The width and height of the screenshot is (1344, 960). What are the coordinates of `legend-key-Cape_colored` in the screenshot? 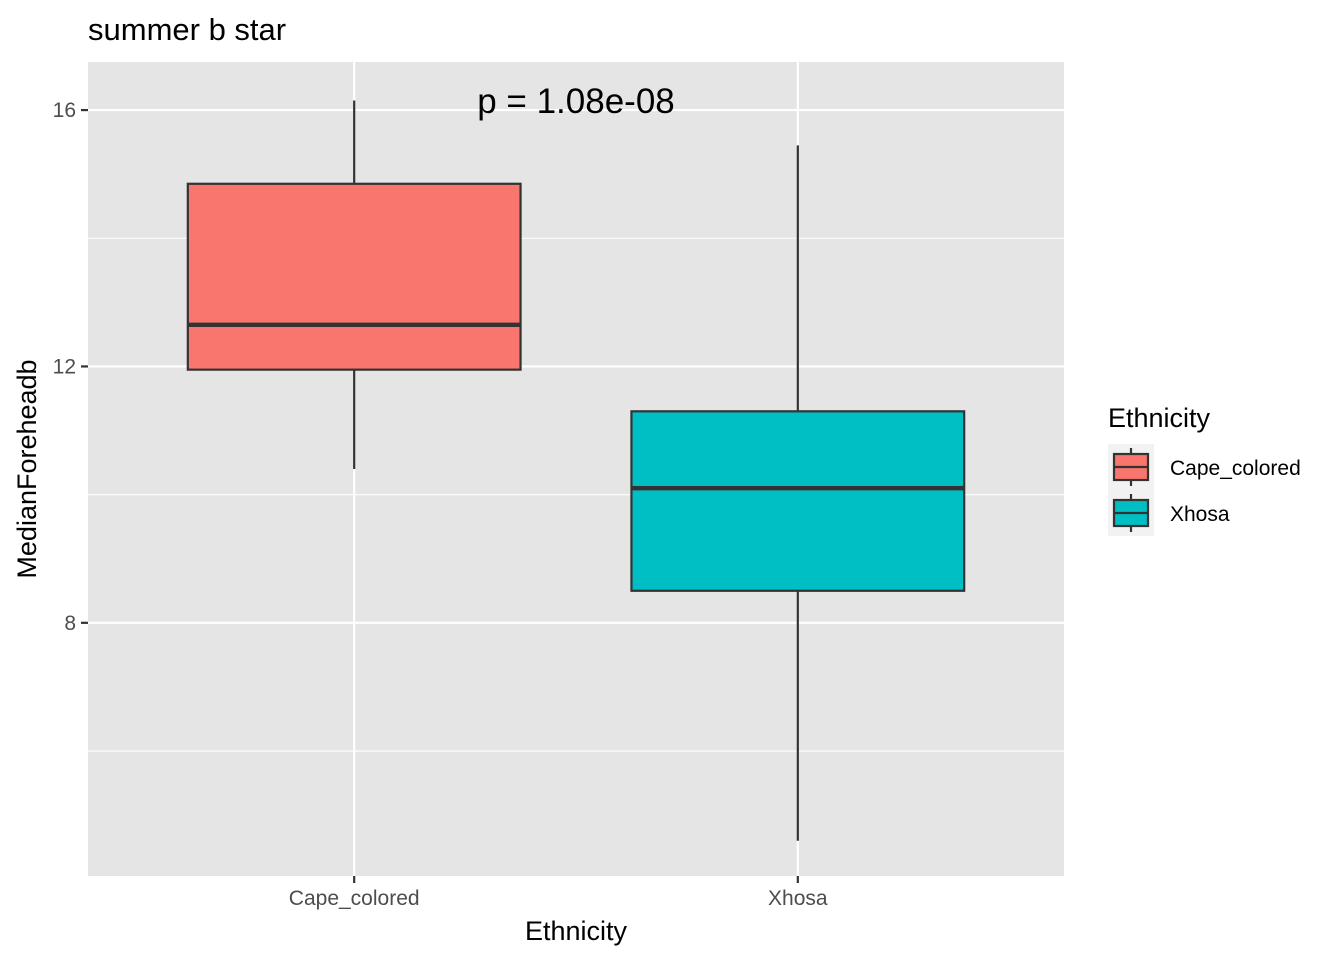 It's located at (1131, 467).